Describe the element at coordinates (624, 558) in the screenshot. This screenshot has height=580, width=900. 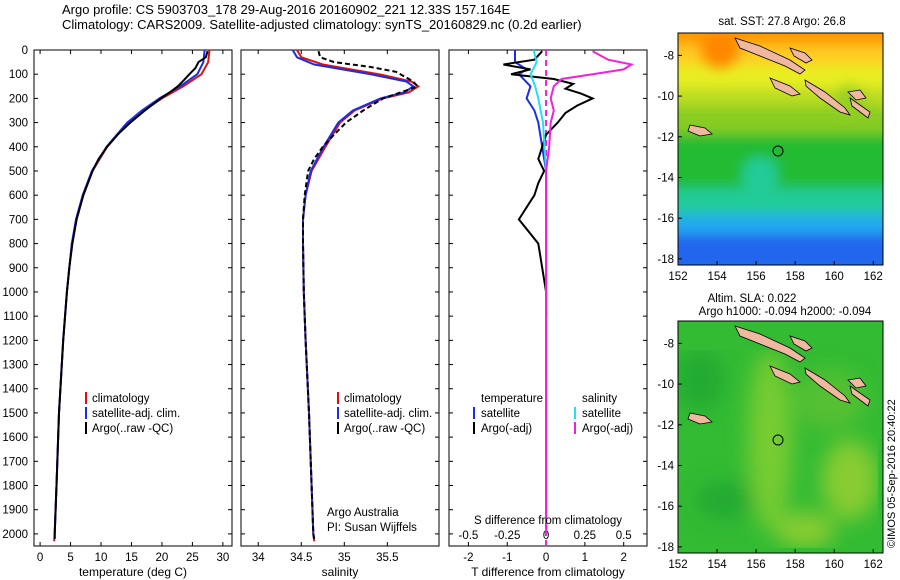
I see `x-tick-label: 2` at that location.